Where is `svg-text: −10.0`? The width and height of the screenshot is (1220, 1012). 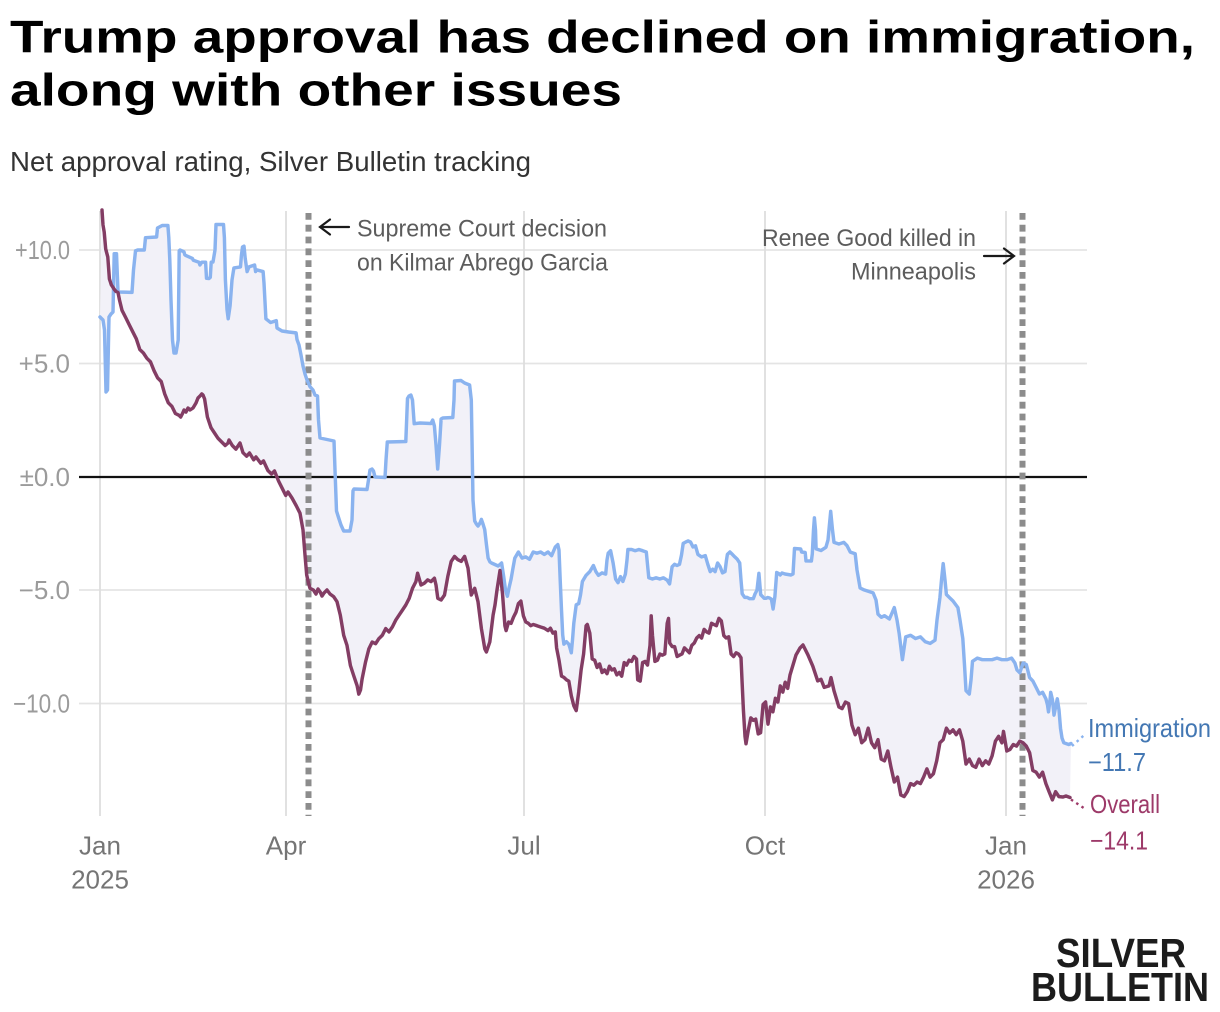 svg-text: −10.0 is located at coordinates (41, 704).